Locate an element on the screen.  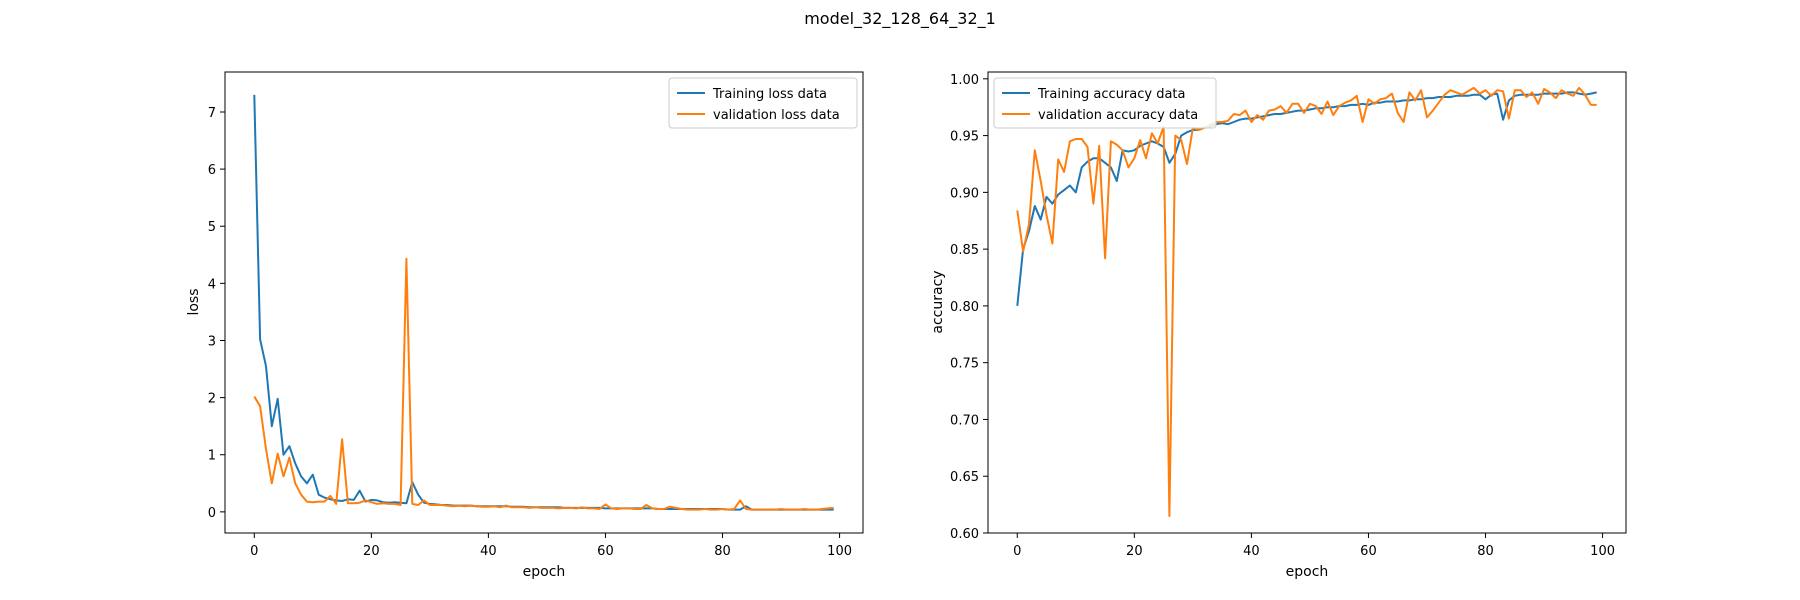
loss-x-tick-label: 80 is located at coordinates (722, 551).